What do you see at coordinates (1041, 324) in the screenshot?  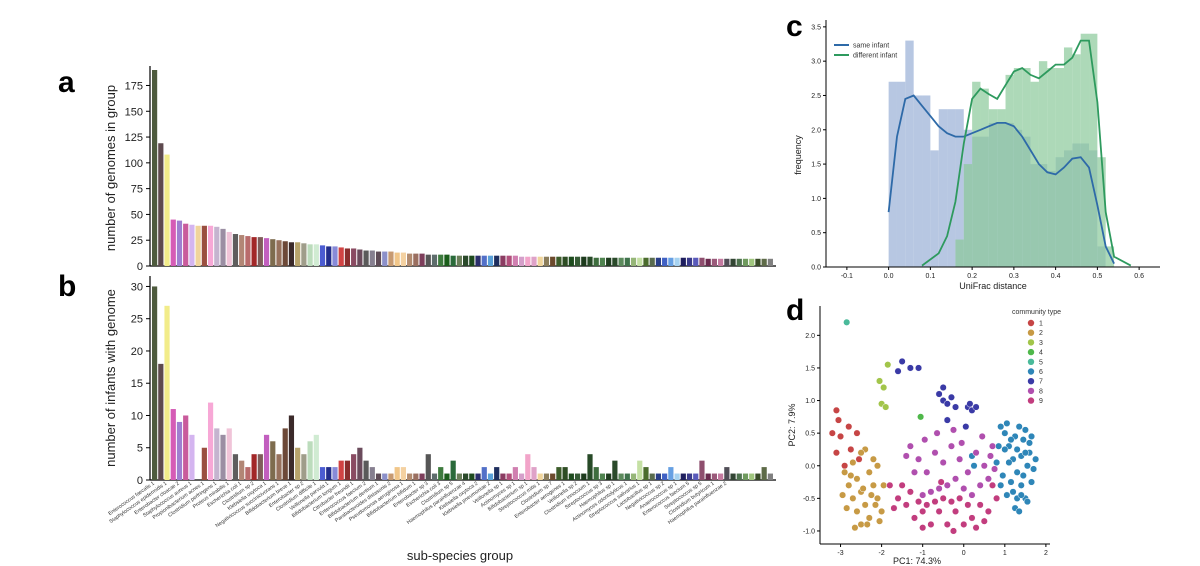 I see `legend-label-type-1: 1` at bounding box center [1041, 324].